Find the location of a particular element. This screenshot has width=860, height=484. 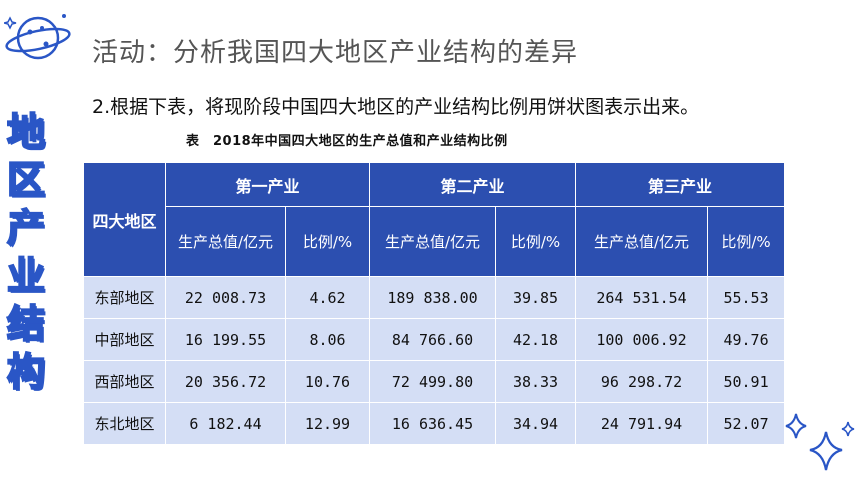

side-char: 区 is located at coordinates (26, 180).